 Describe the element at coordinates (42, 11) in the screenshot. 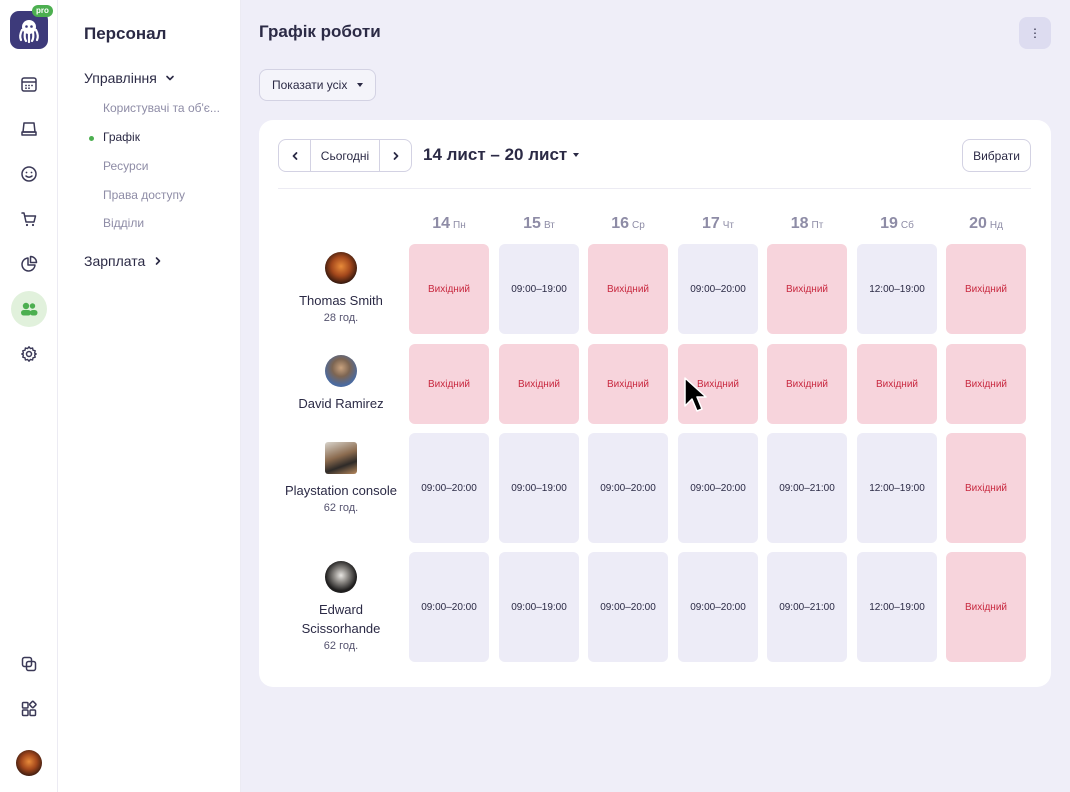

I see `pro-badge: pro` at that location.